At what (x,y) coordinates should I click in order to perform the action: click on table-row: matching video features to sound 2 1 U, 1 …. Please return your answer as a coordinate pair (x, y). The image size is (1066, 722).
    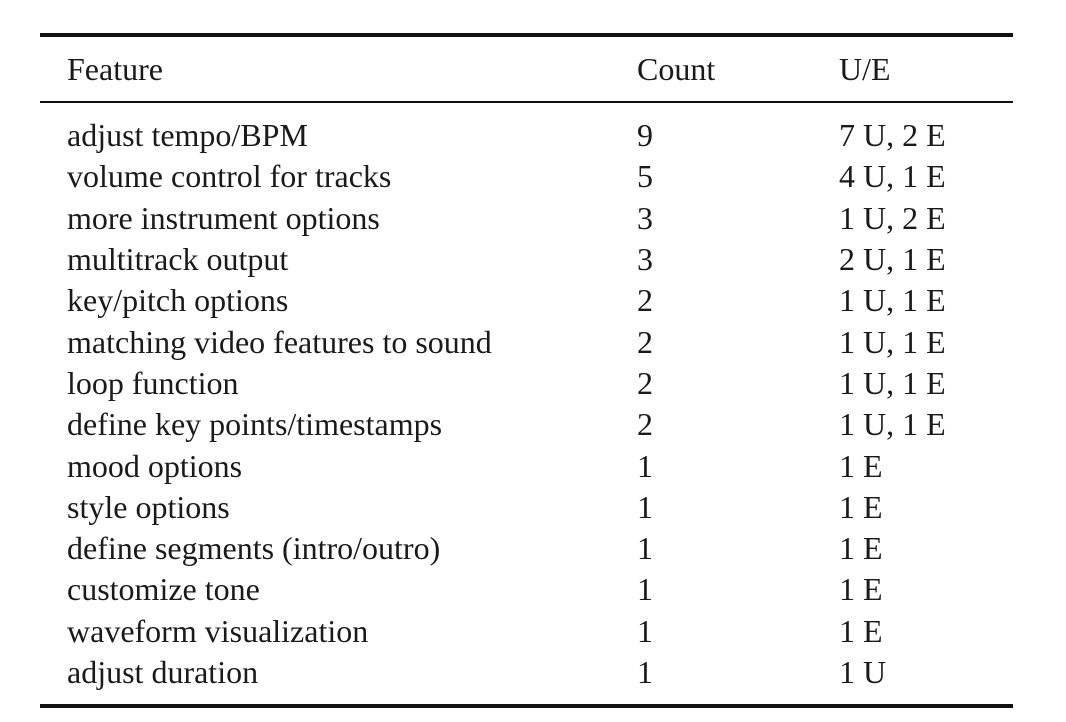
    Looking at the image, I should click on (526, 341).